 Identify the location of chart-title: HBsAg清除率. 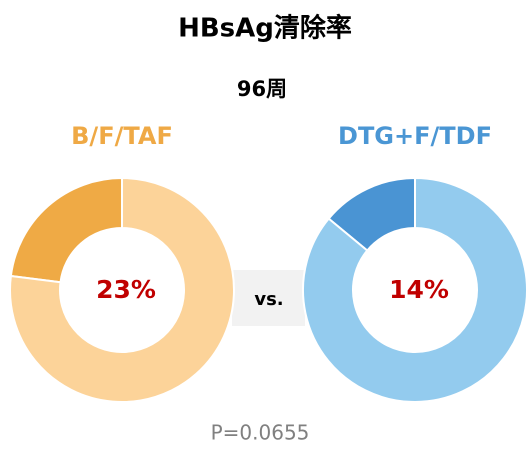
(265, 28).